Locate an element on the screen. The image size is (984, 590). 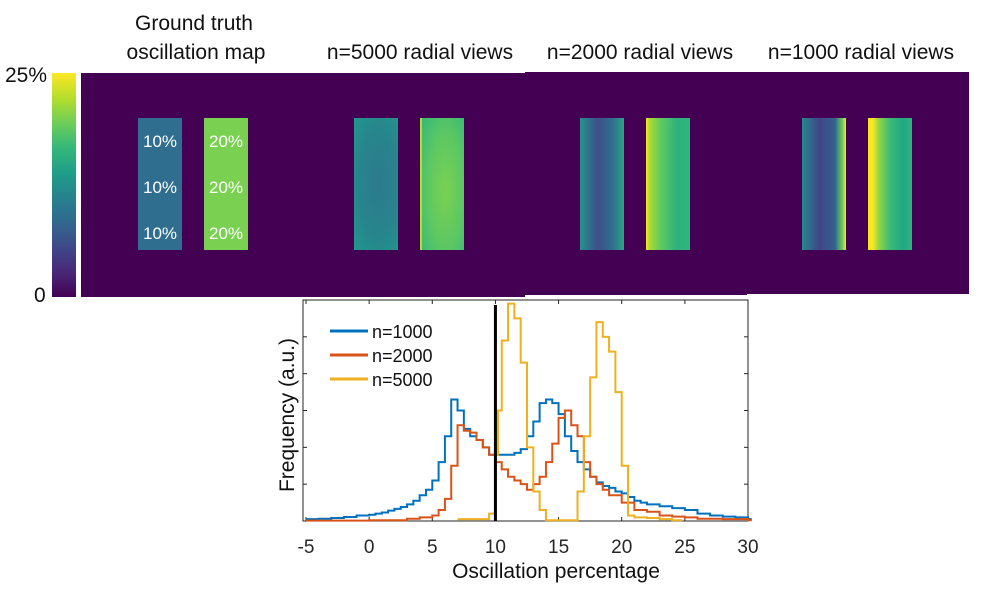
series-line-n=5000 is located at coordinates (570, 412).